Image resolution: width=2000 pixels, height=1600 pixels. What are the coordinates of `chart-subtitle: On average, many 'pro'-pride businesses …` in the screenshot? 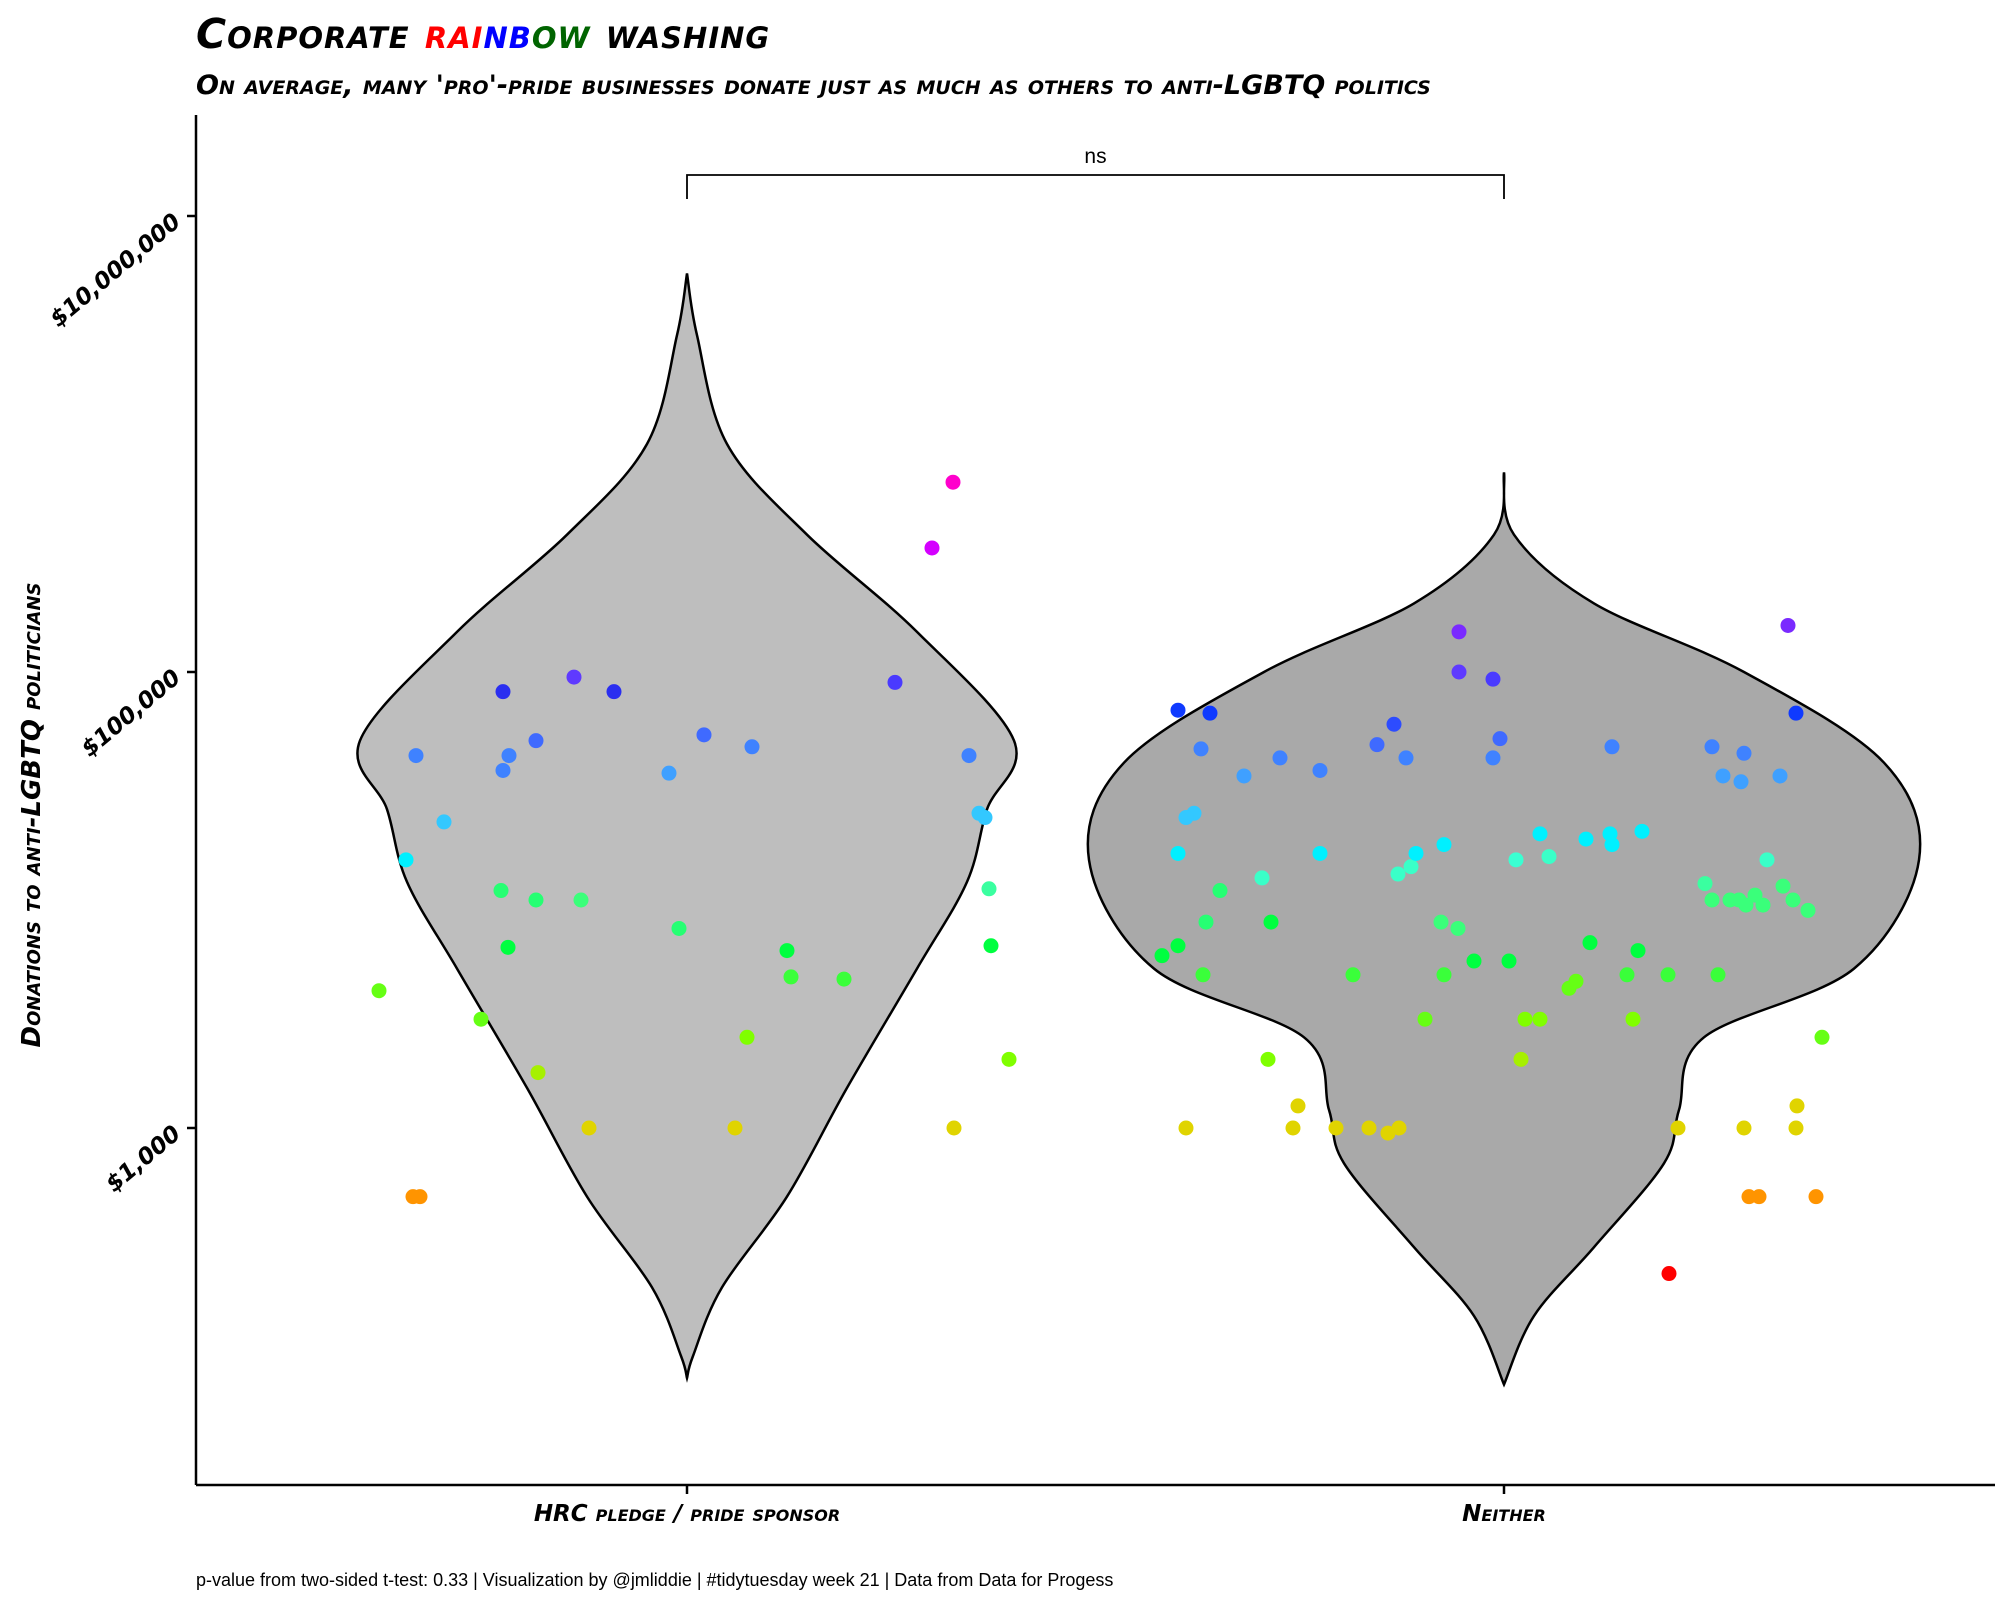 It's located at (813, 85).